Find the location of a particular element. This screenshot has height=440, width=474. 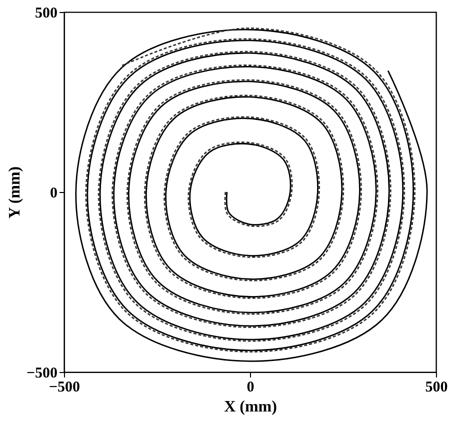

x-tick-label: 500 is located at coordinates (436, 388).